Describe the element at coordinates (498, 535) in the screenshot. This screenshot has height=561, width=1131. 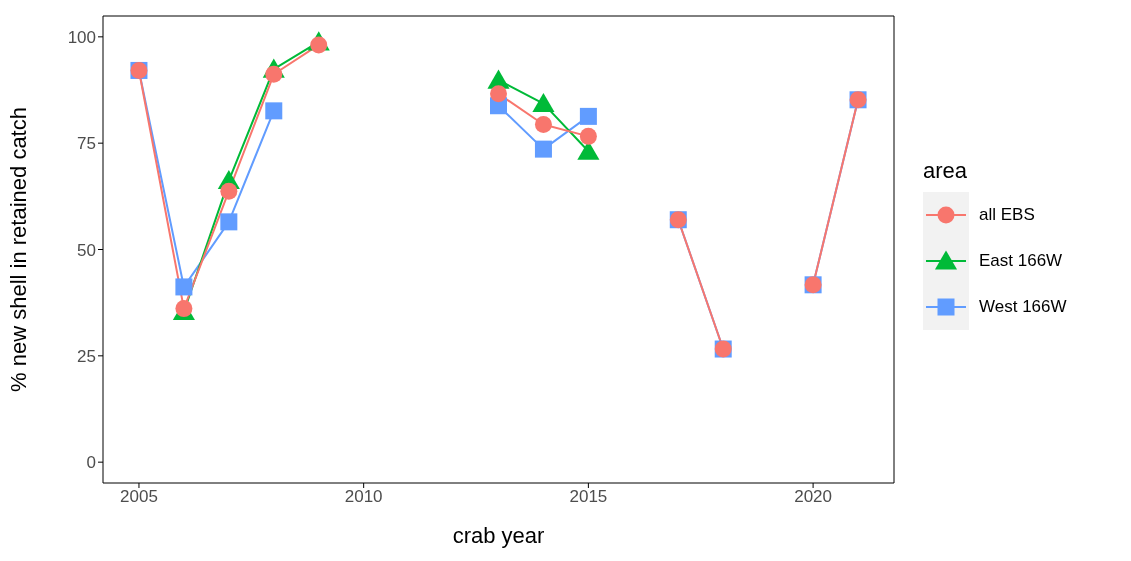
I see `x-axis-title: crab year` at that location.